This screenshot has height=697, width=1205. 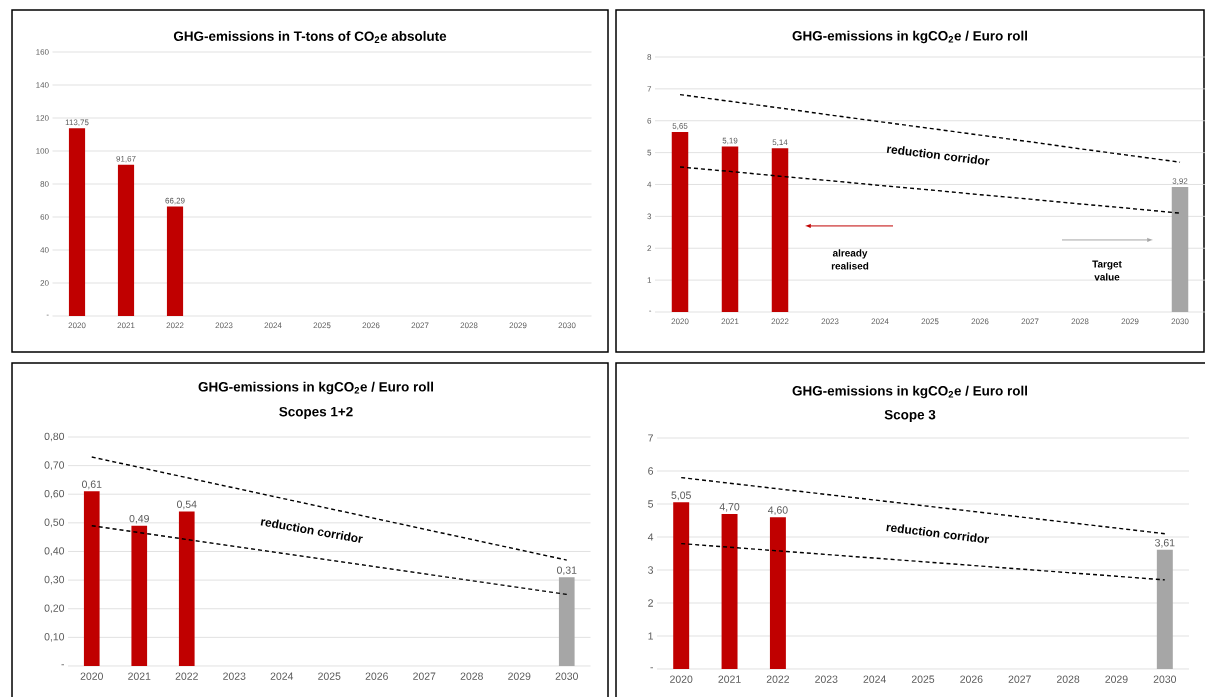 What do you see at coordinates (54, 637) in the screenshot?
I see `y-tick-label: 0,10` at bounding box center [54, 637].